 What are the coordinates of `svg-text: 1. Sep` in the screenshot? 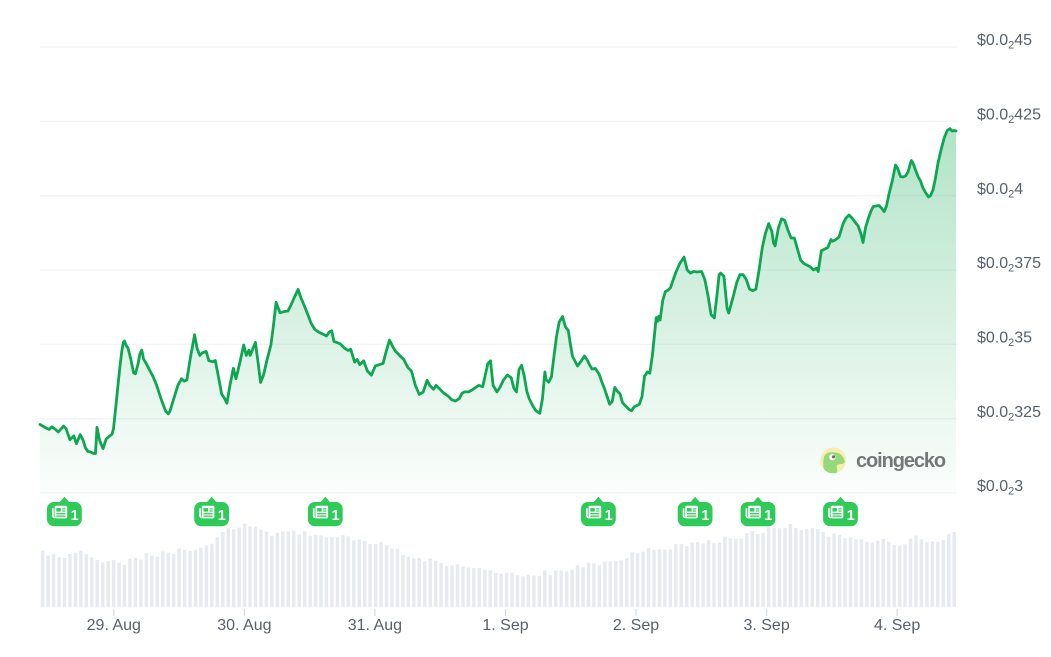 It's located at (505, 625).